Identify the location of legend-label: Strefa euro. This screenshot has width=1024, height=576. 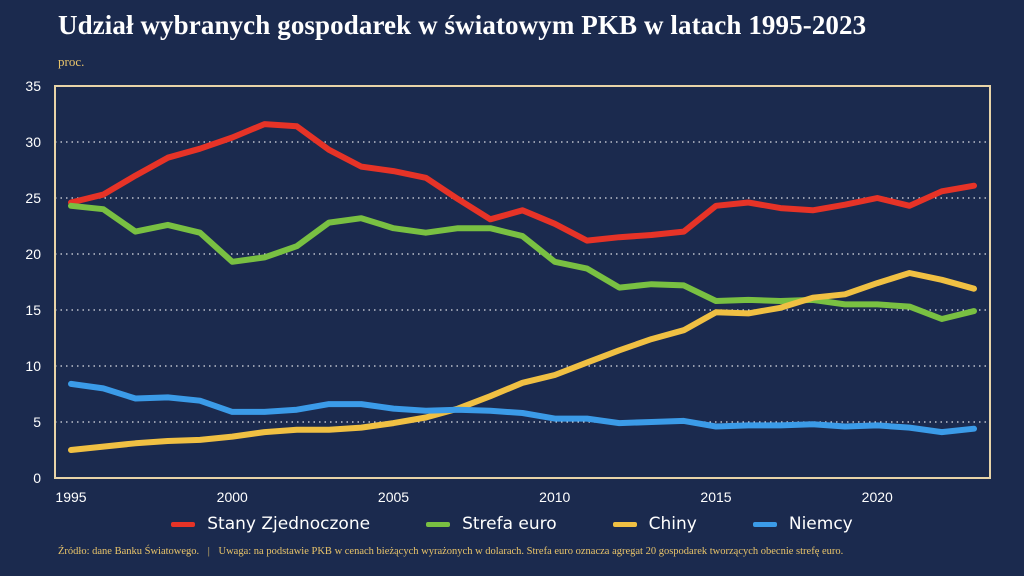
(509, 524).